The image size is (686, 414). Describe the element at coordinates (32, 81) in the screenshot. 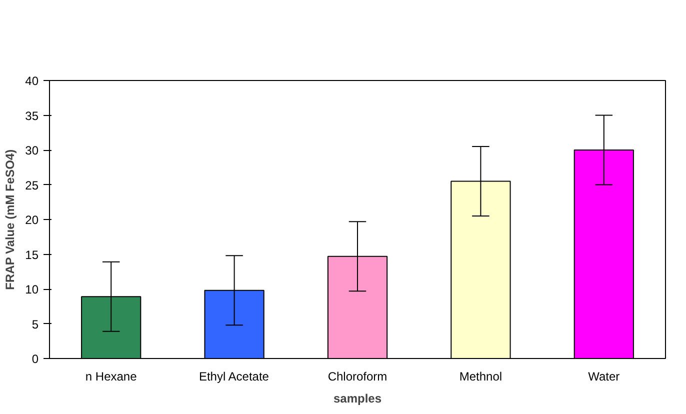

I see `y-tick-label: 40` at that location.